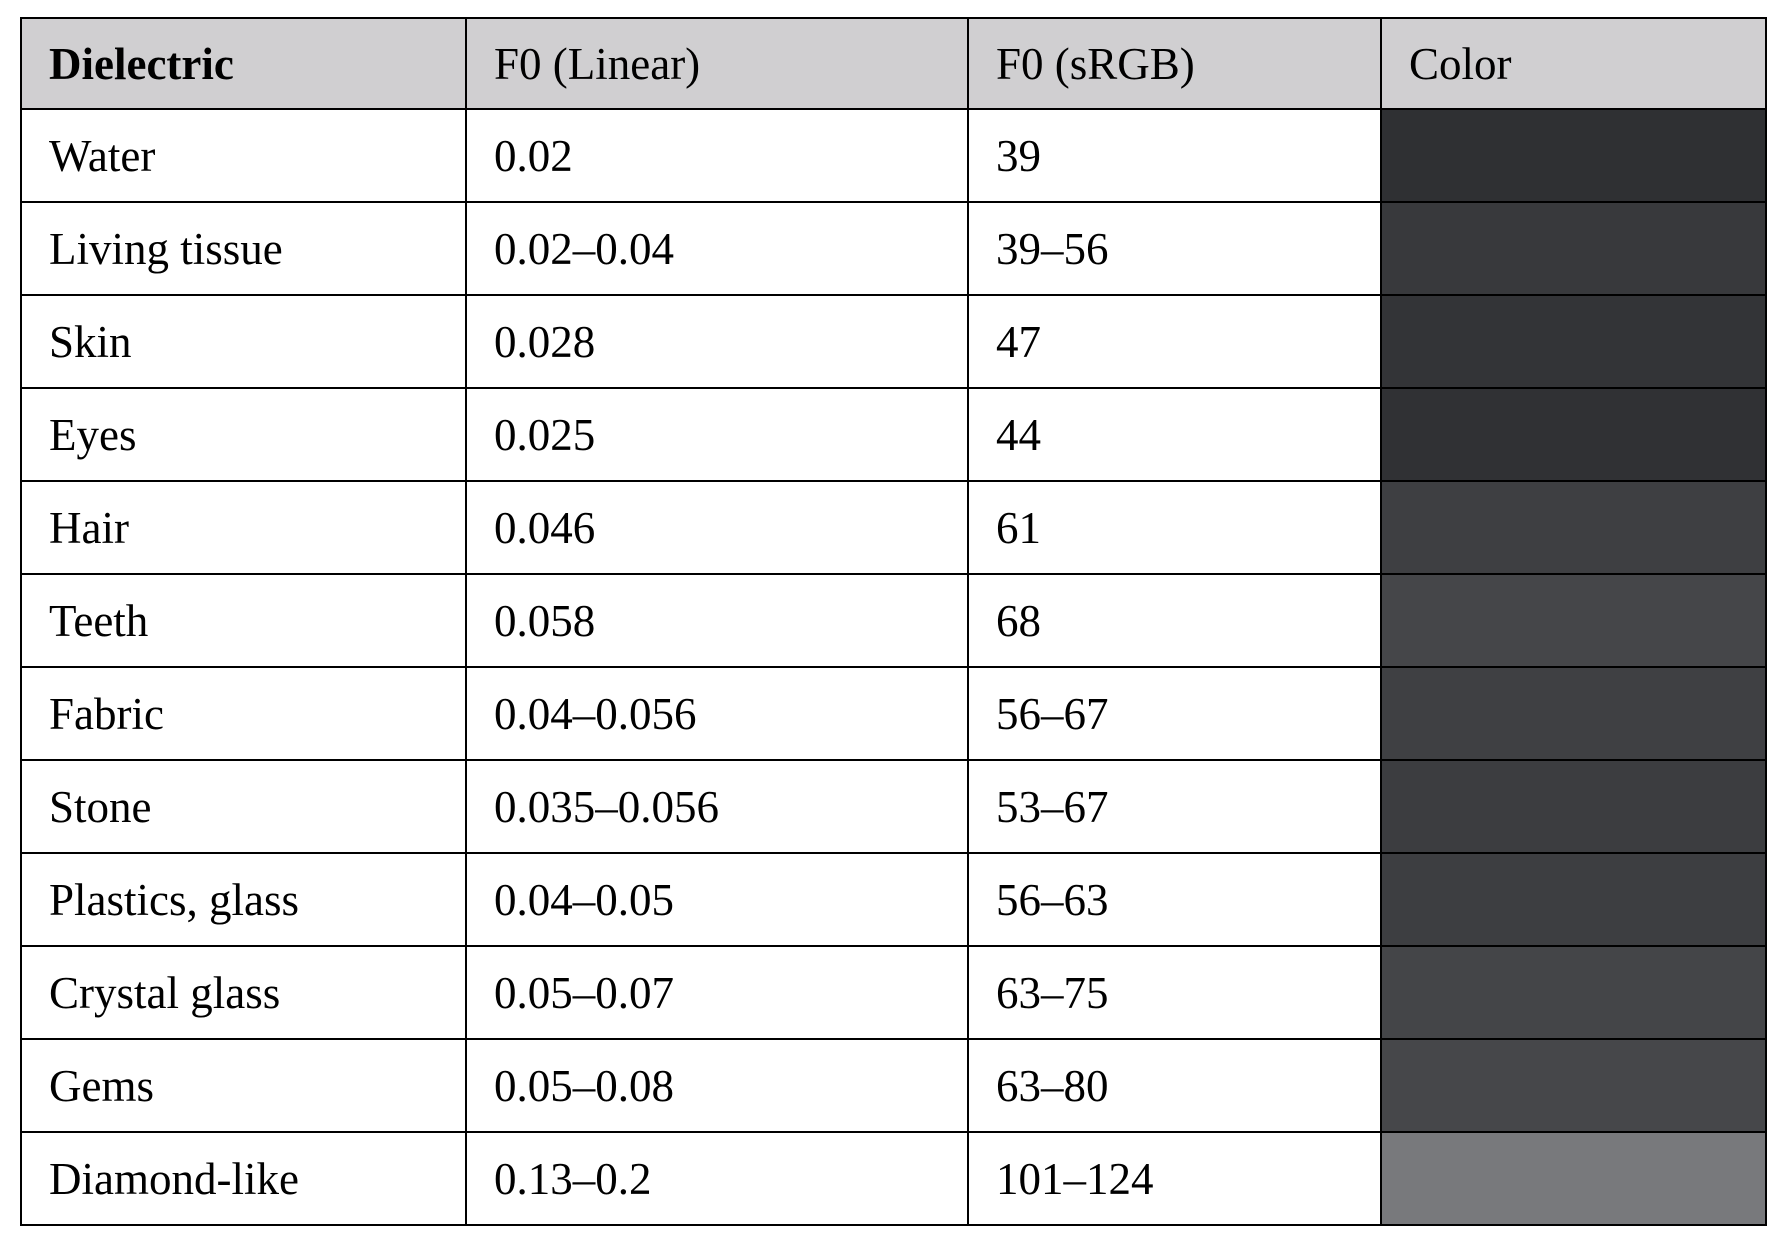 Image resolution: width=1786 pixels, height=1247 pixels. What do you see at coordinates (243, 434) in the screenshot?
I see `table-cell: Eyes` at bounding box center [243, 434].